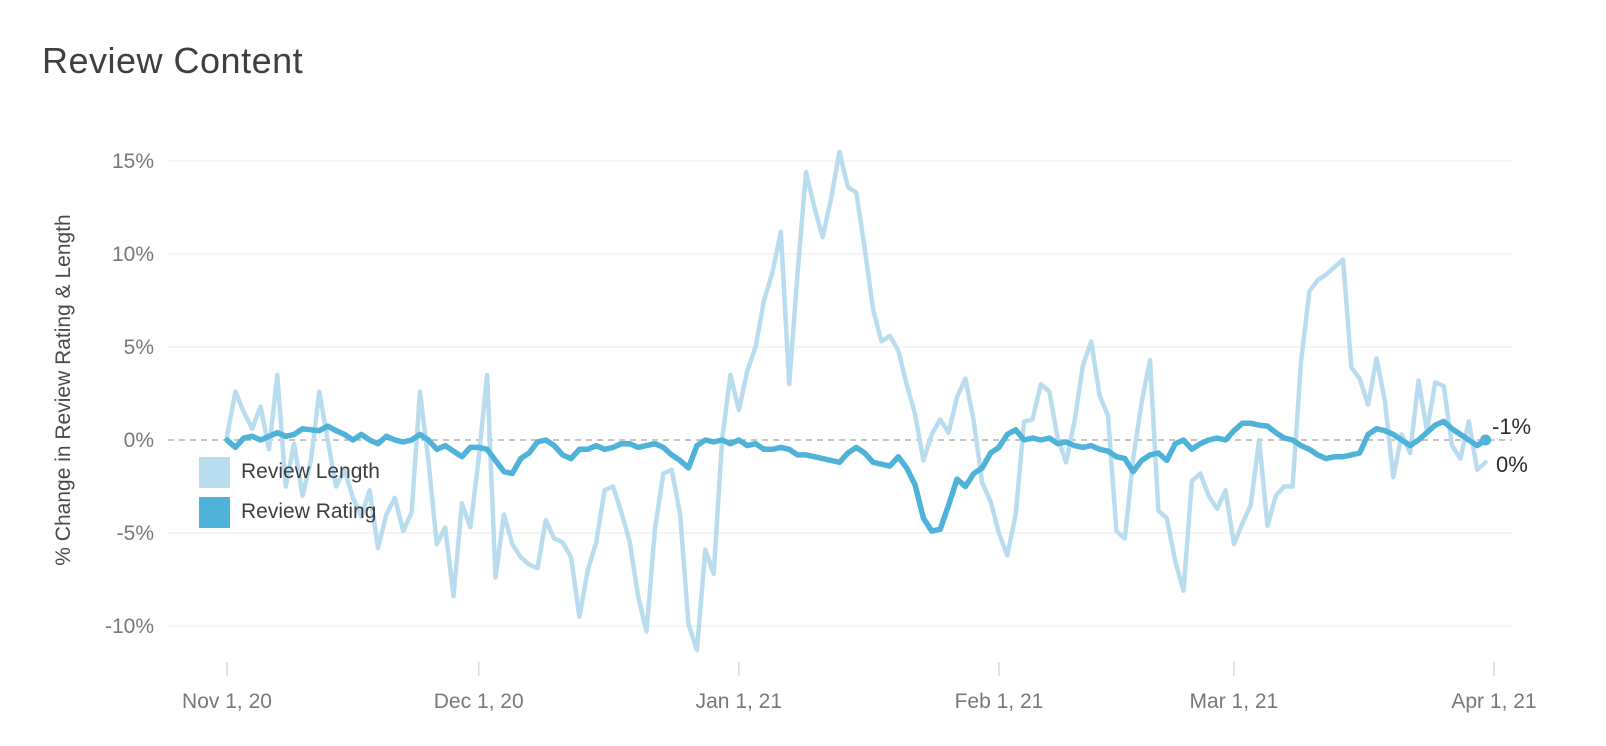 The width and height of the screenshot is (1606, 746). Describe the element at coordinates (214, 472) in the screenshot. I see `review-length-swatch` at that location.